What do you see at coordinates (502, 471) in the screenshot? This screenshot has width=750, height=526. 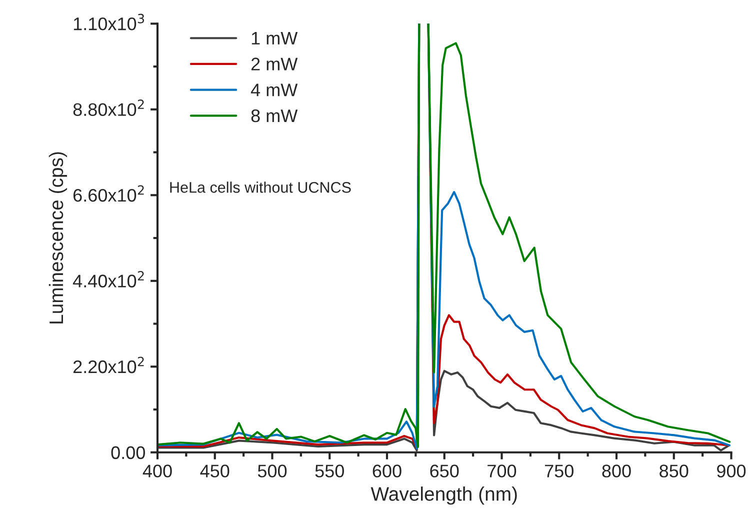 I see `x-tick-label: 700` at bounding box center [502, 471].